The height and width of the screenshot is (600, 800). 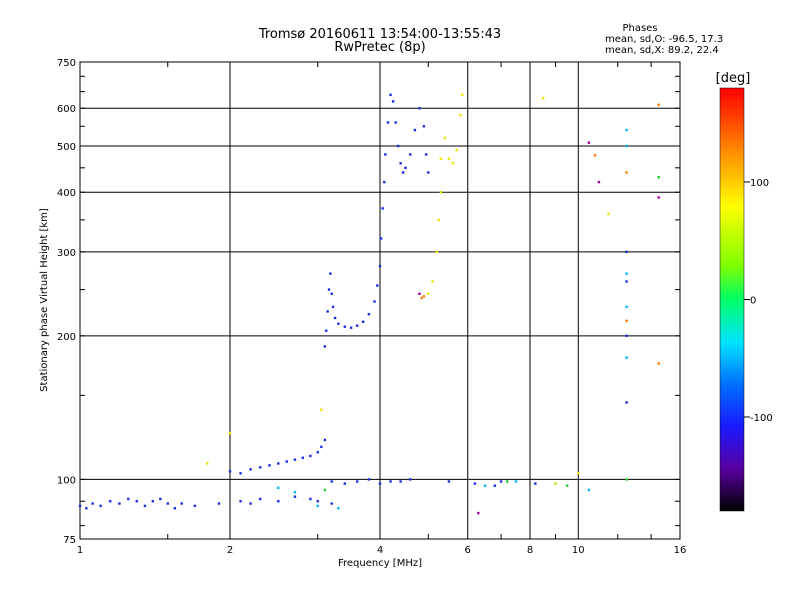 I want to click on y-tick-label: 300, so click(x=66, y=253).